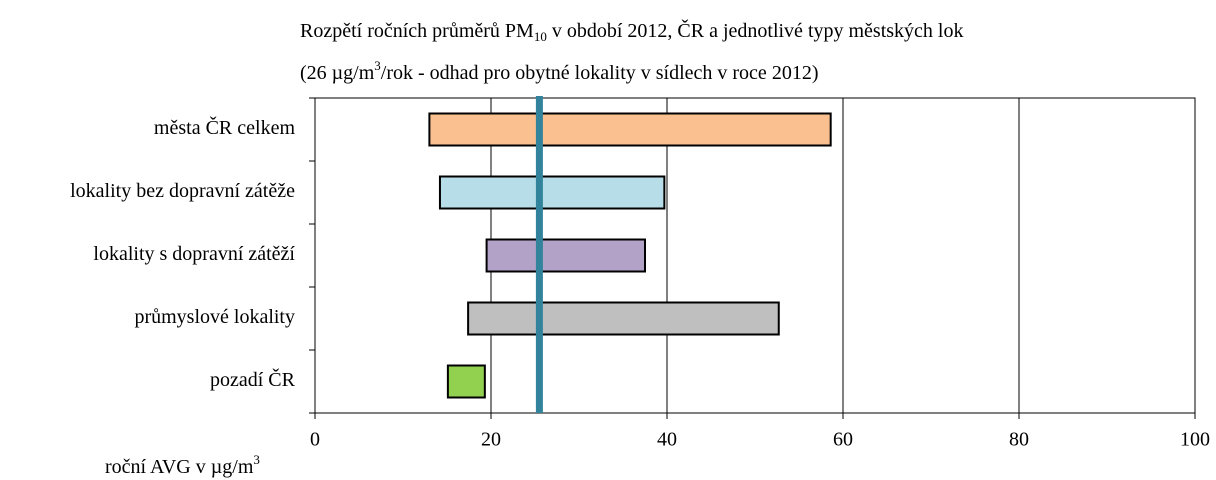  Describe the element at coordinates (214, 317) in the screenshot. I see `y-tick-label: průmyslové lokality` at that location.